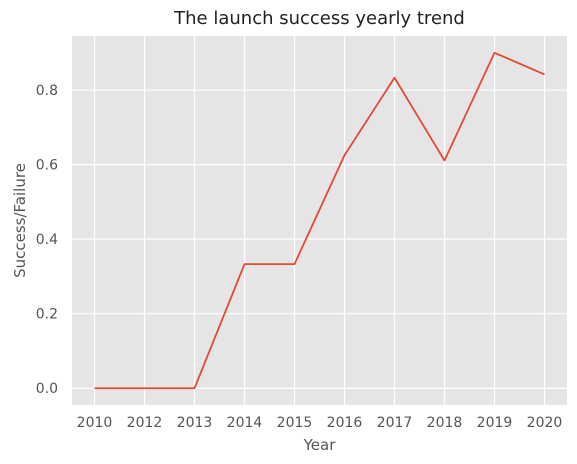 The width and height of the screenshot is (577, 464). Describe the element at coordinates (47, 166) in the screenshot. I see `y-tick-label: 0.6` at that location.